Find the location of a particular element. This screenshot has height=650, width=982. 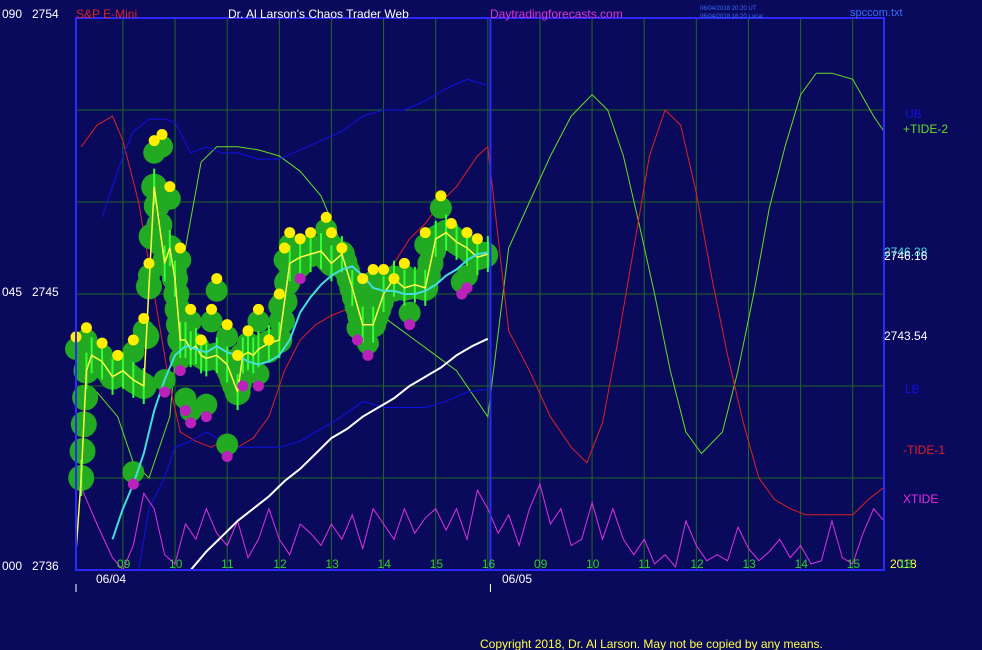

x-tick-labels: 09 10 11 12 13 14 15 16 09 10 11 12 13 14 15 16 is located at coordinates (515, 564).